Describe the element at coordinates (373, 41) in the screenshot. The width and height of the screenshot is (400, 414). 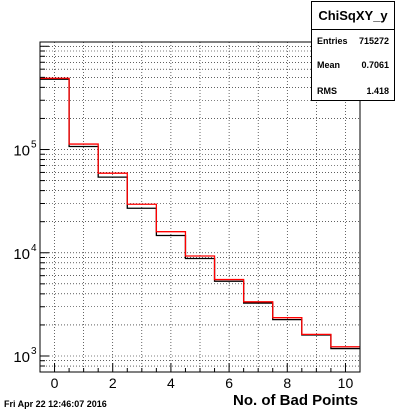
I see `stats-value: 715272` at that location.